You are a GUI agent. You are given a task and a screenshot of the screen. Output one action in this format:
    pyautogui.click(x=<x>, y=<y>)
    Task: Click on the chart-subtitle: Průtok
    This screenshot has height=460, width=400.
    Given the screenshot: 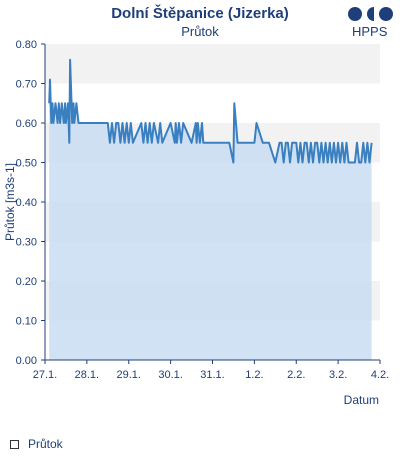 What is the action you would take?
    pyautogui.click(x=200, y=31)
    